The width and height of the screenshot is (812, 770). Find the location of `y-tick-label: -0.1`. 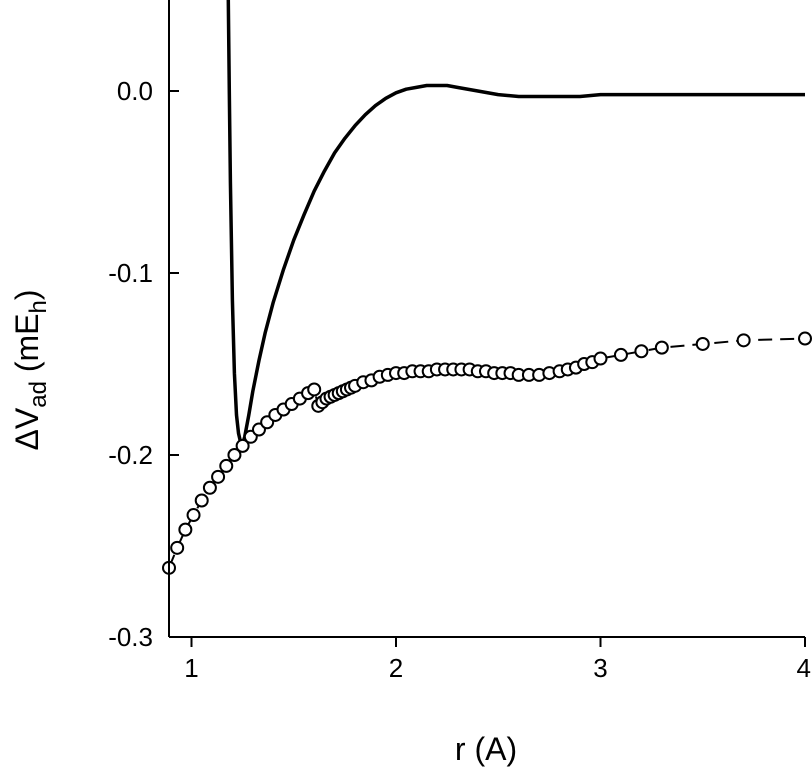

y-tick-label: -0.1 is located at coordinates (130, 273).